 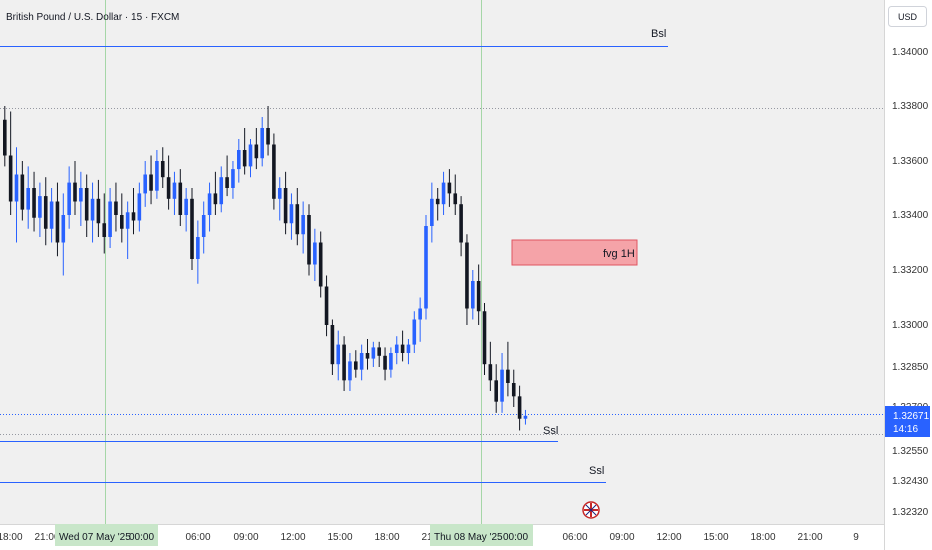 I want to click on currency-selector: USD, so click(x=907, y=16).